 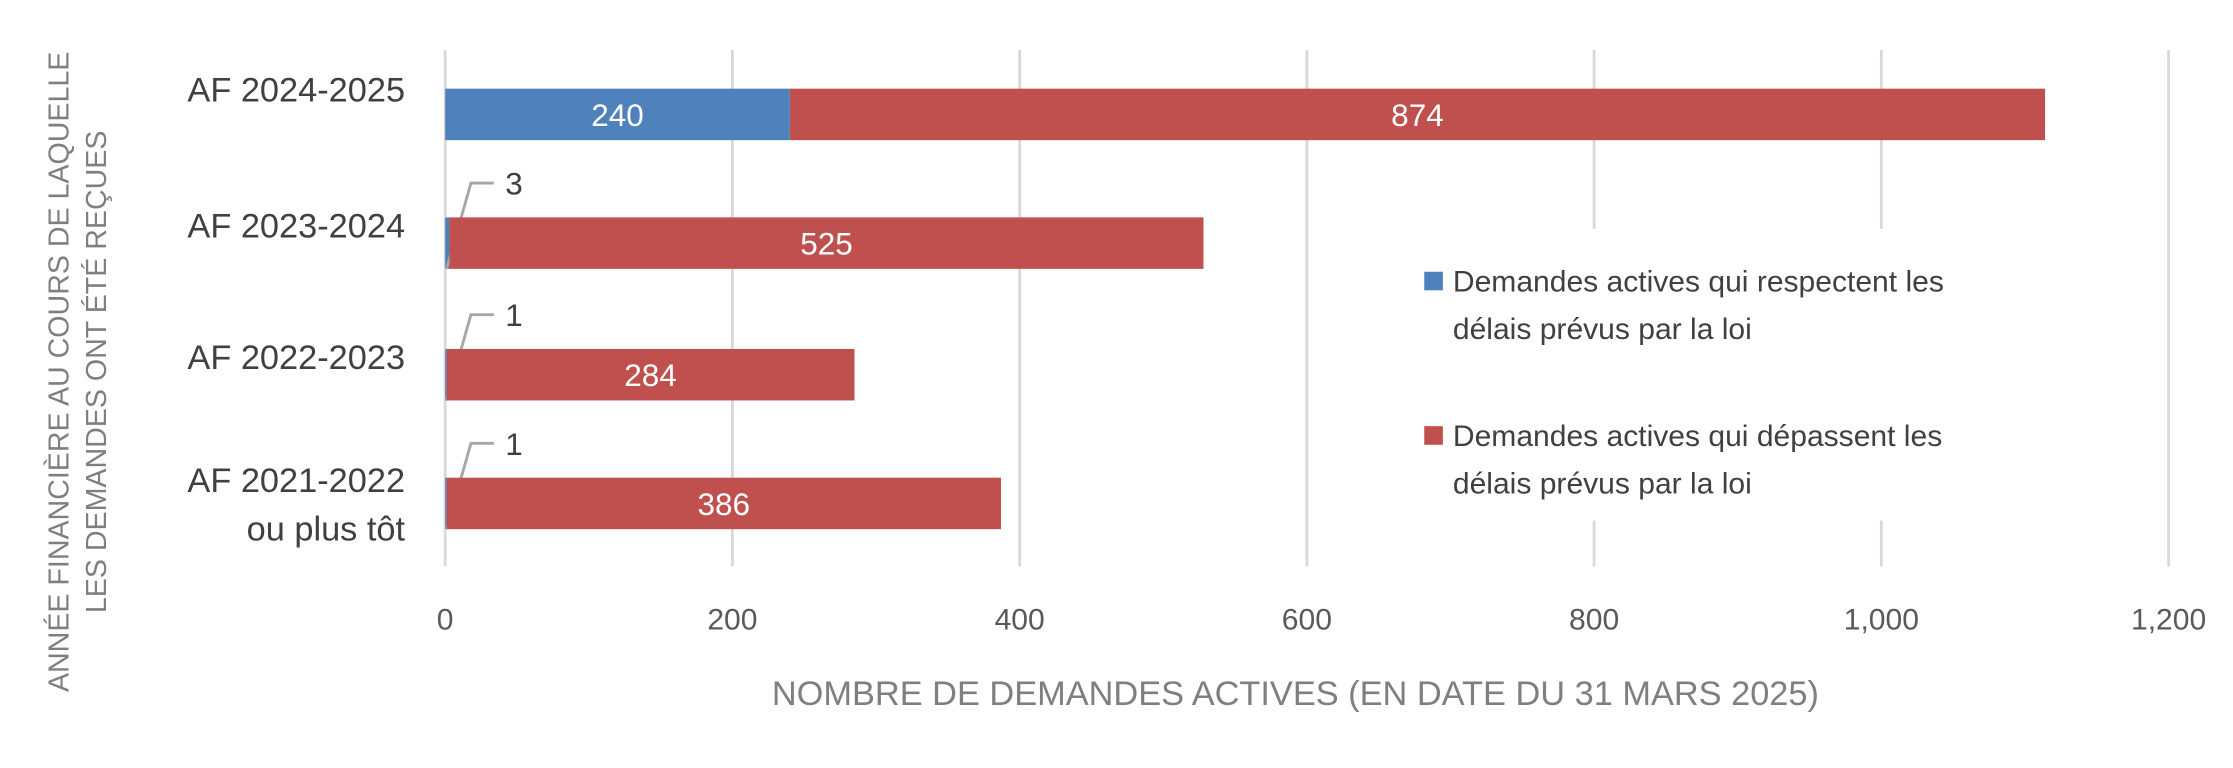 I want to click on data-label: 3, so click(x=514, y=184).